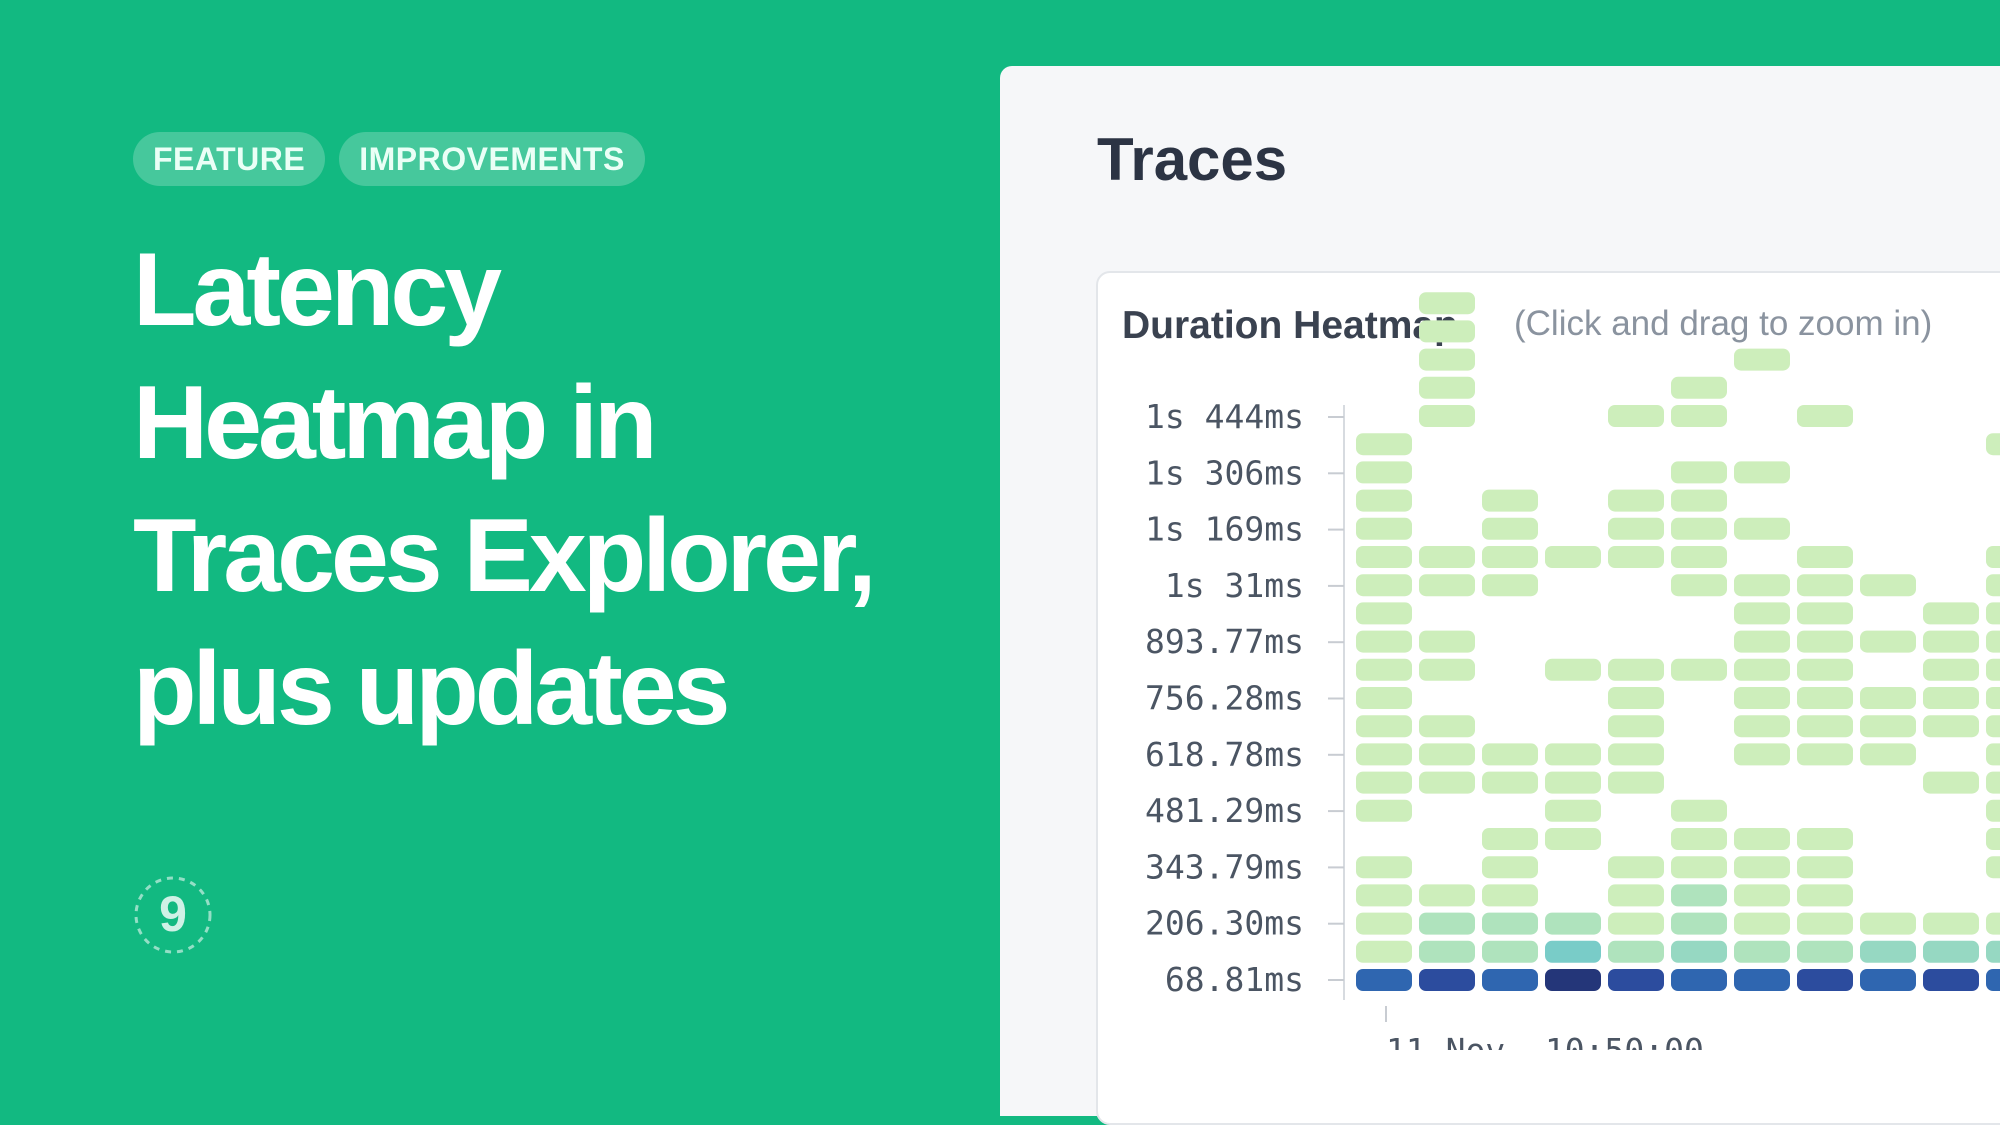 The height and width of the screenshot is (1125, 2000). I want to click on y-tick-label: 1s 306ms, so click(1224, 472).